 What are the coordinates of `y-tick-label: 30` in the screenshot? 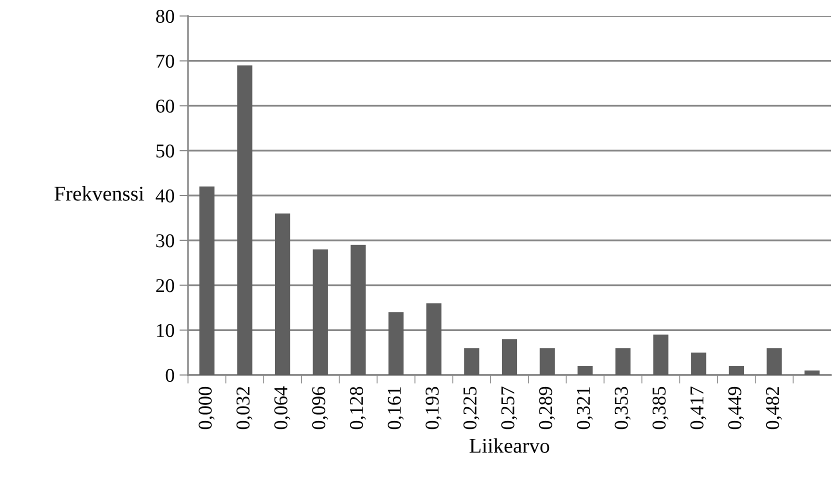 It's located at (165, 241).